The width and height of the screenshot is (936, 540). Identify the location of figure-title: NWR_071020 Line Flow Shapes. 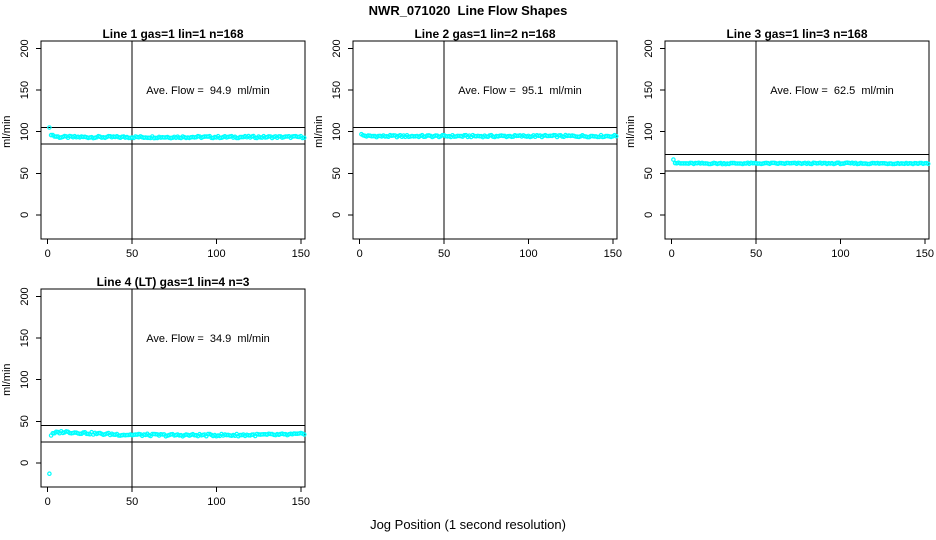
(468, 10).